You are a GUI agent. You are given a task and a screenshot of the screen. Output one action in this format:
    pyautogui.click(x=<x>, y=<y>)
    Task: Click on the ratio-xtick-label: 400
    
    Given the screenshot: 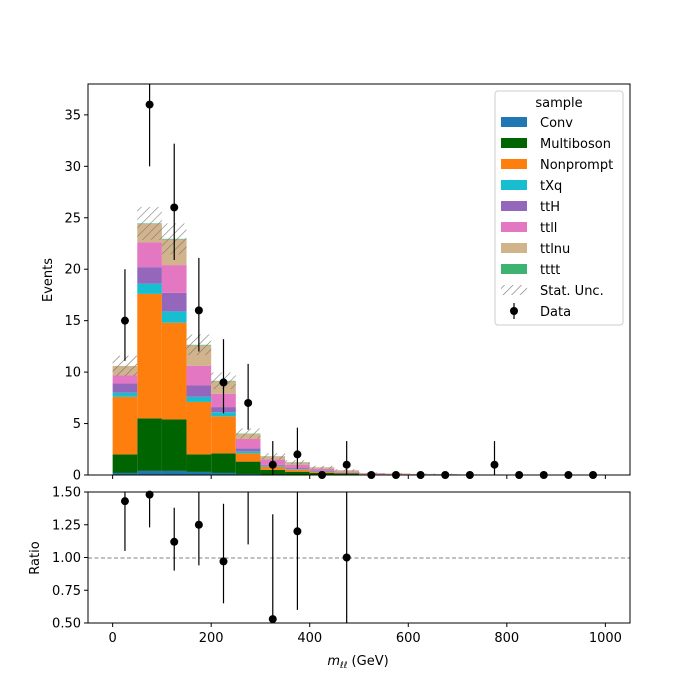 What is the action you would take?
    pyautogui.click(x=309, y=638)
    